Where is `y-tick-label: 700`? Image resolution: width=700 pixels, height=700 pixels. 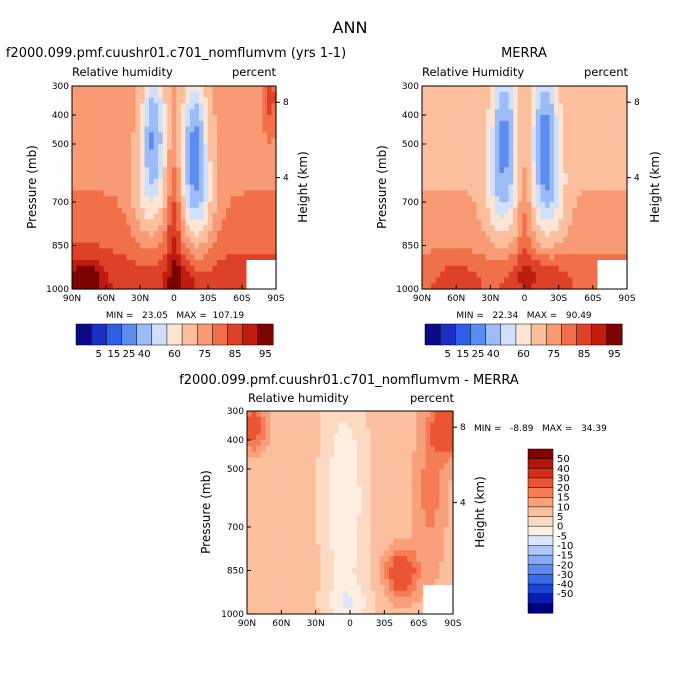
y-tick-label: 700 is located at coordinates (410, 203).